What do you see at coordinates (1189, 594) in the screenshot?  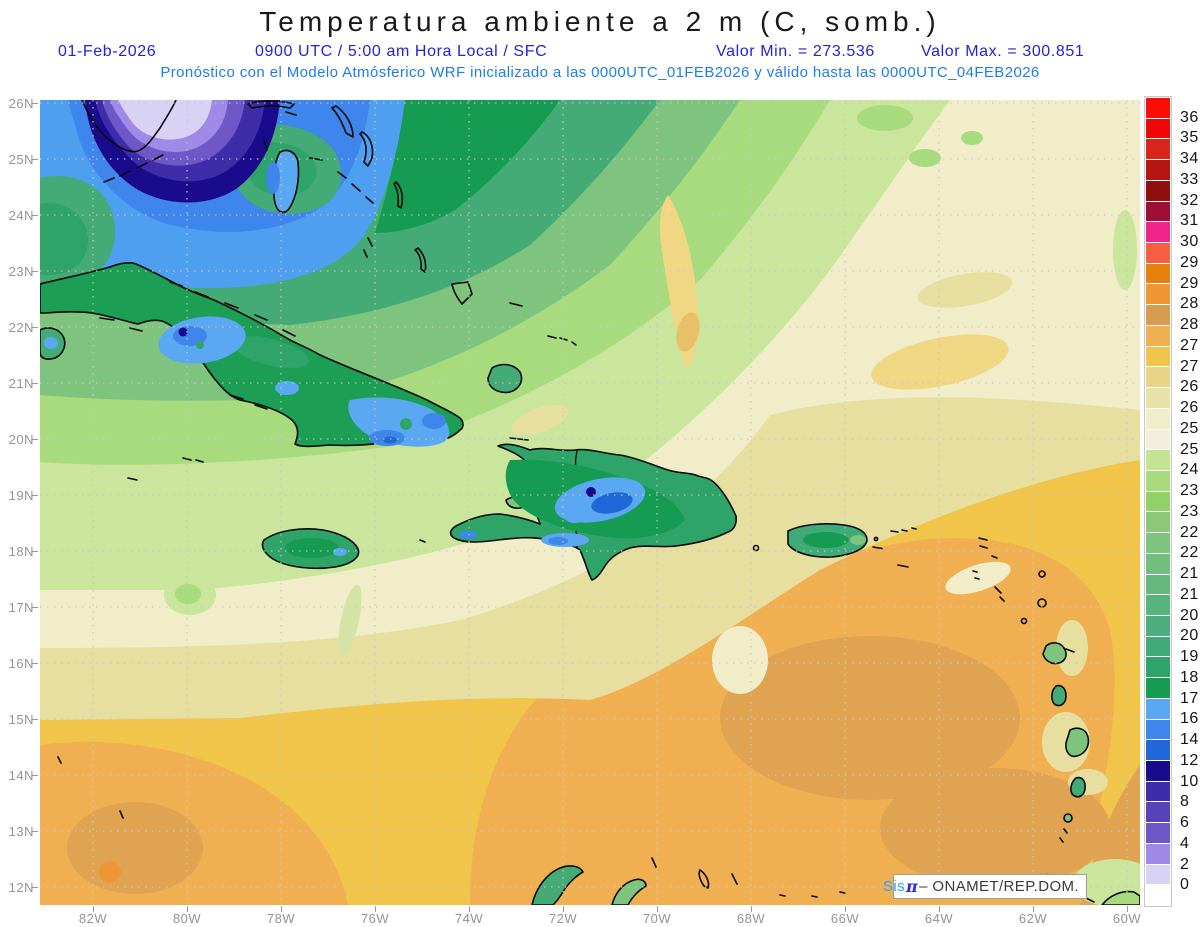 I see `colorbar-tick-label: 21` at bounding box center [1189, 594].